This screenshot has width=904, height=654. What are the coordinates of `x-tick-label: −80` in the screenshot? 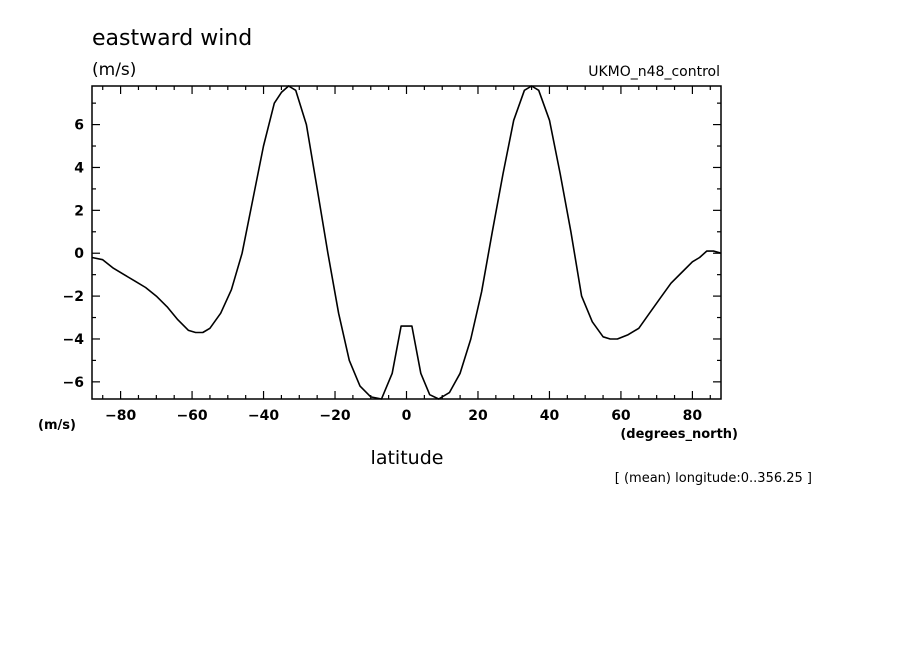 It's located at (120, 416).